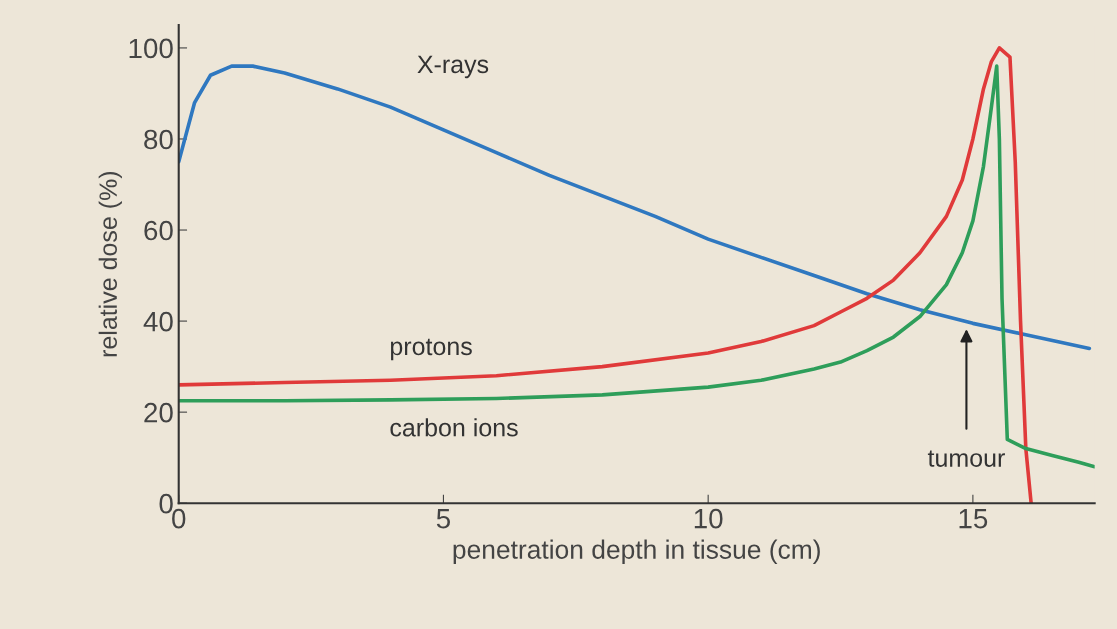 The height and width of the screenshot is (629, 1117). I want to click on y-axis-title: relative dose (%), so click(110, 264).